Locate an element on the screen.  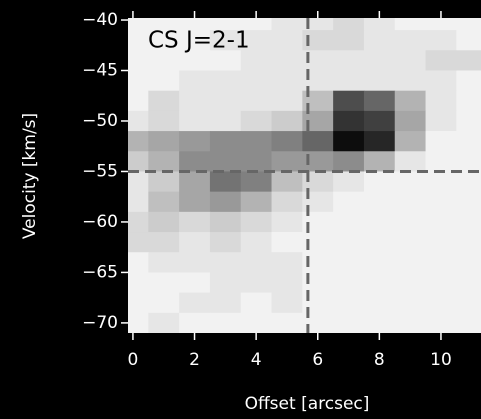
y-tick-label: −40 is located at coordinates (100, 20).